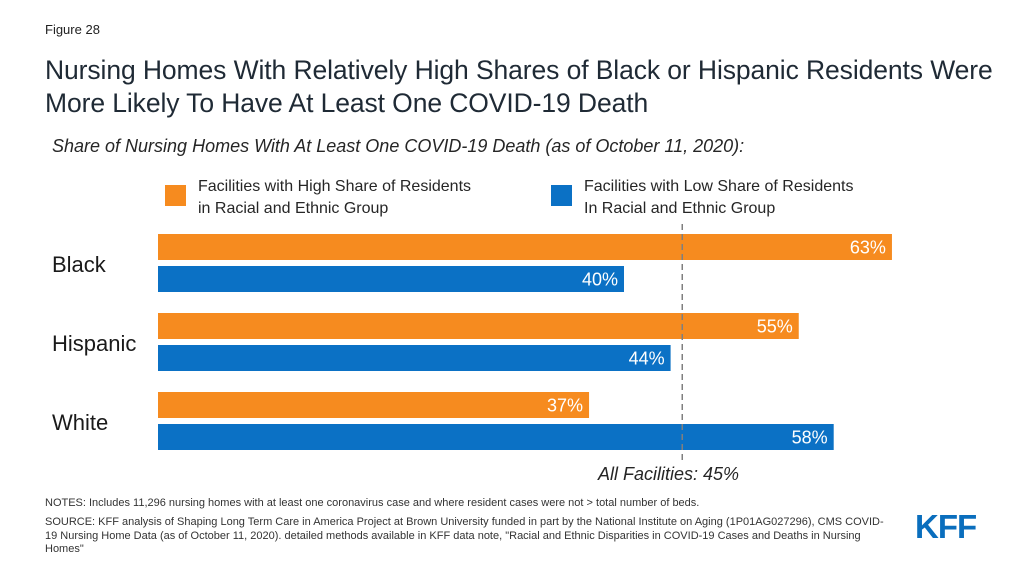 The image size is (1024, 576). I want to click on data-label-black-high-share: 63%, so click(868, 248).